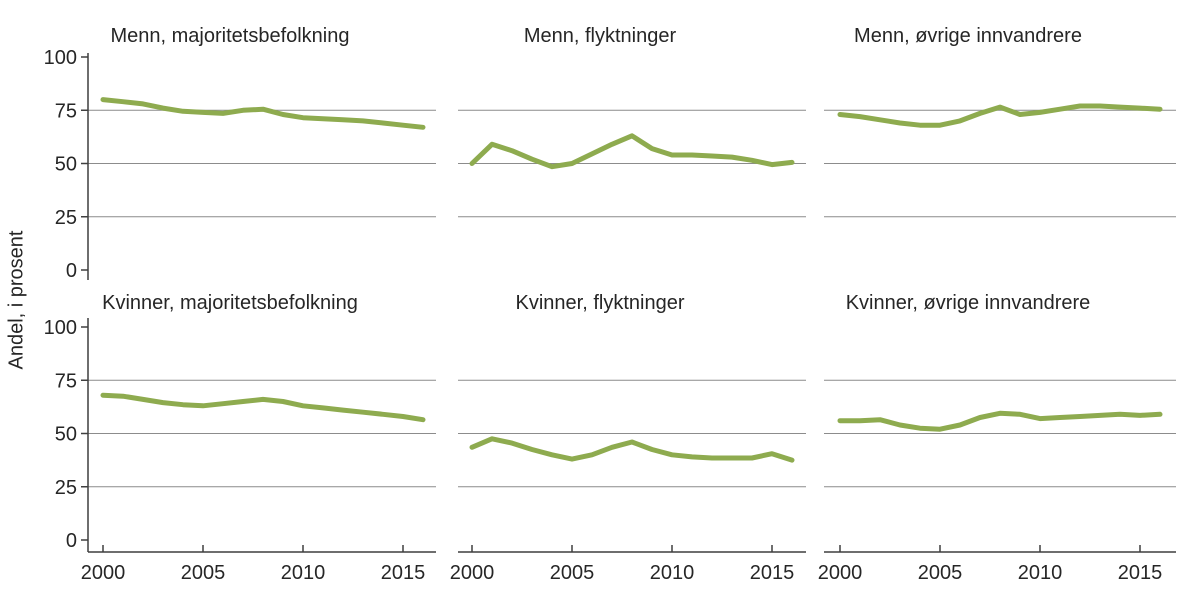 This screenshot has width=1200, height=609. Describe the element at coordinates (600, 303) in the screenshot. I see `panel-title: Kvinner, flyktninger` at that location.